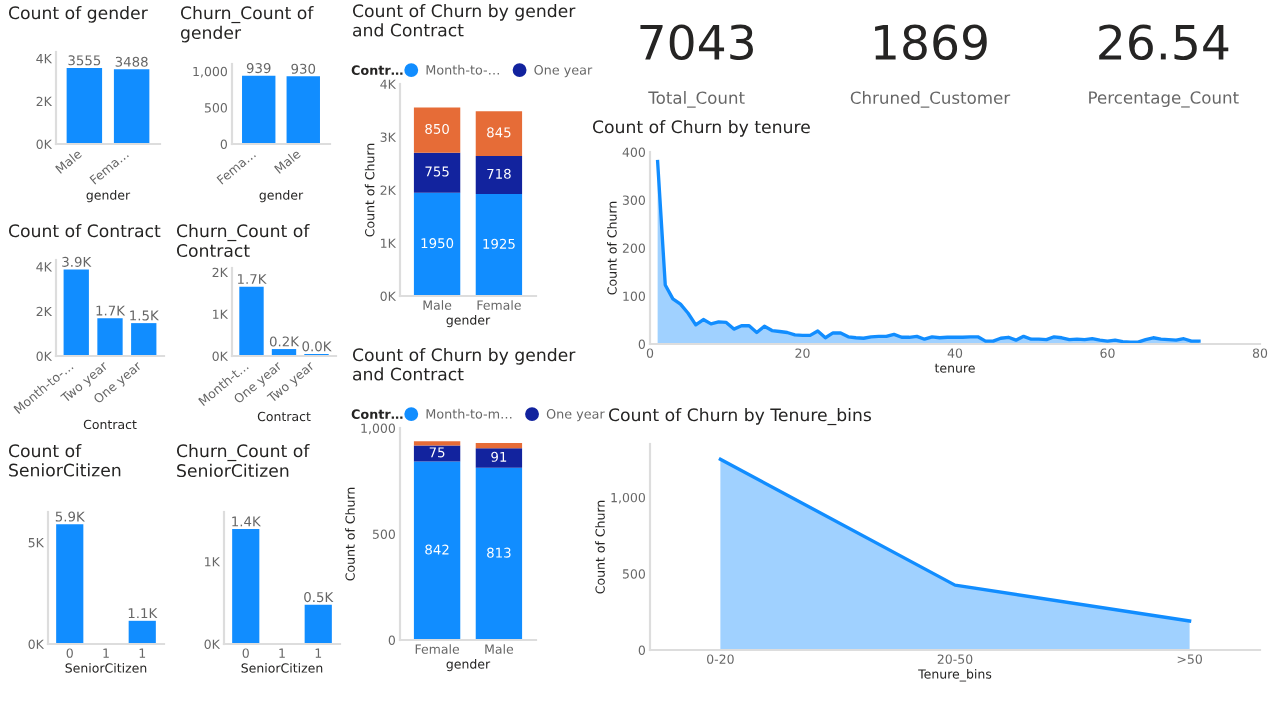 This screenshot has width=1280, height=720. Describe the element at coordinates (243, 461) in the screenshot. I see `chart-title: Churn_Count of SeniorCitizen` at that location.